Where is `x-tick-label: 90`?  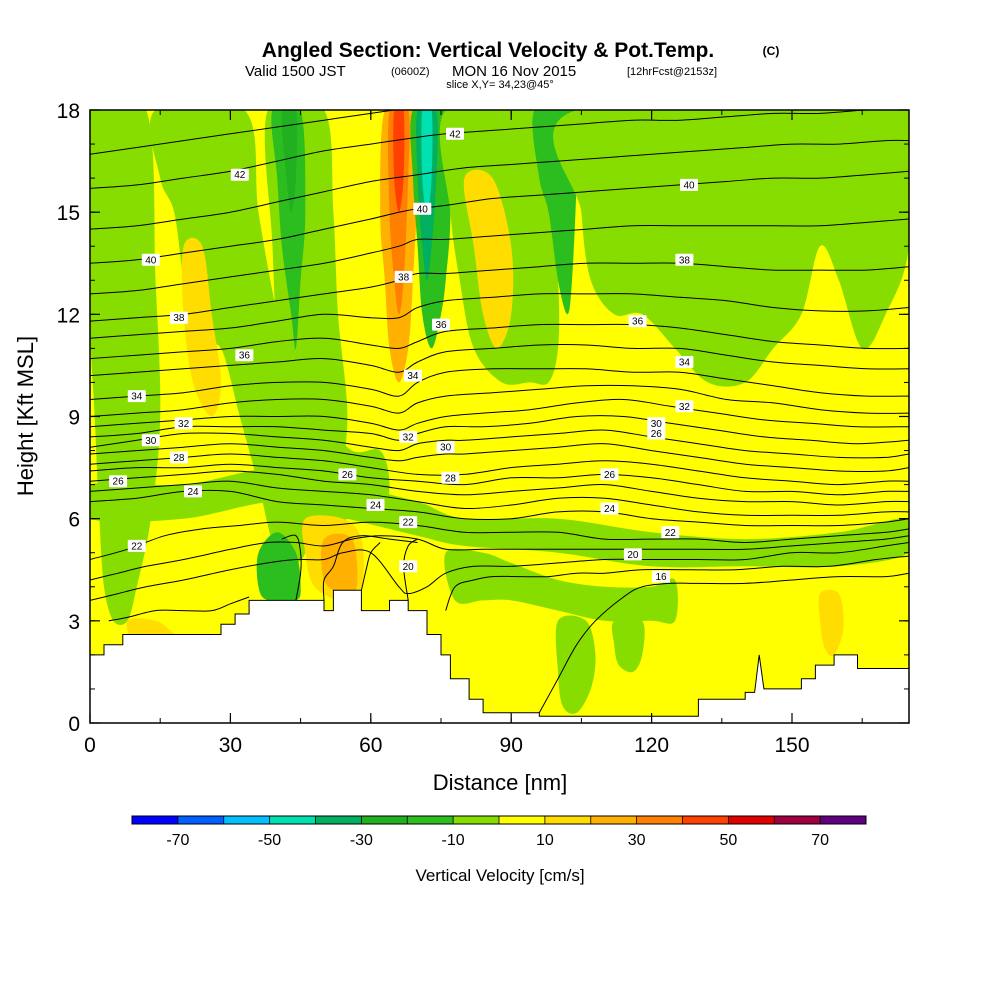
x-tick-label: 90 is located at coordinates (511, 745).